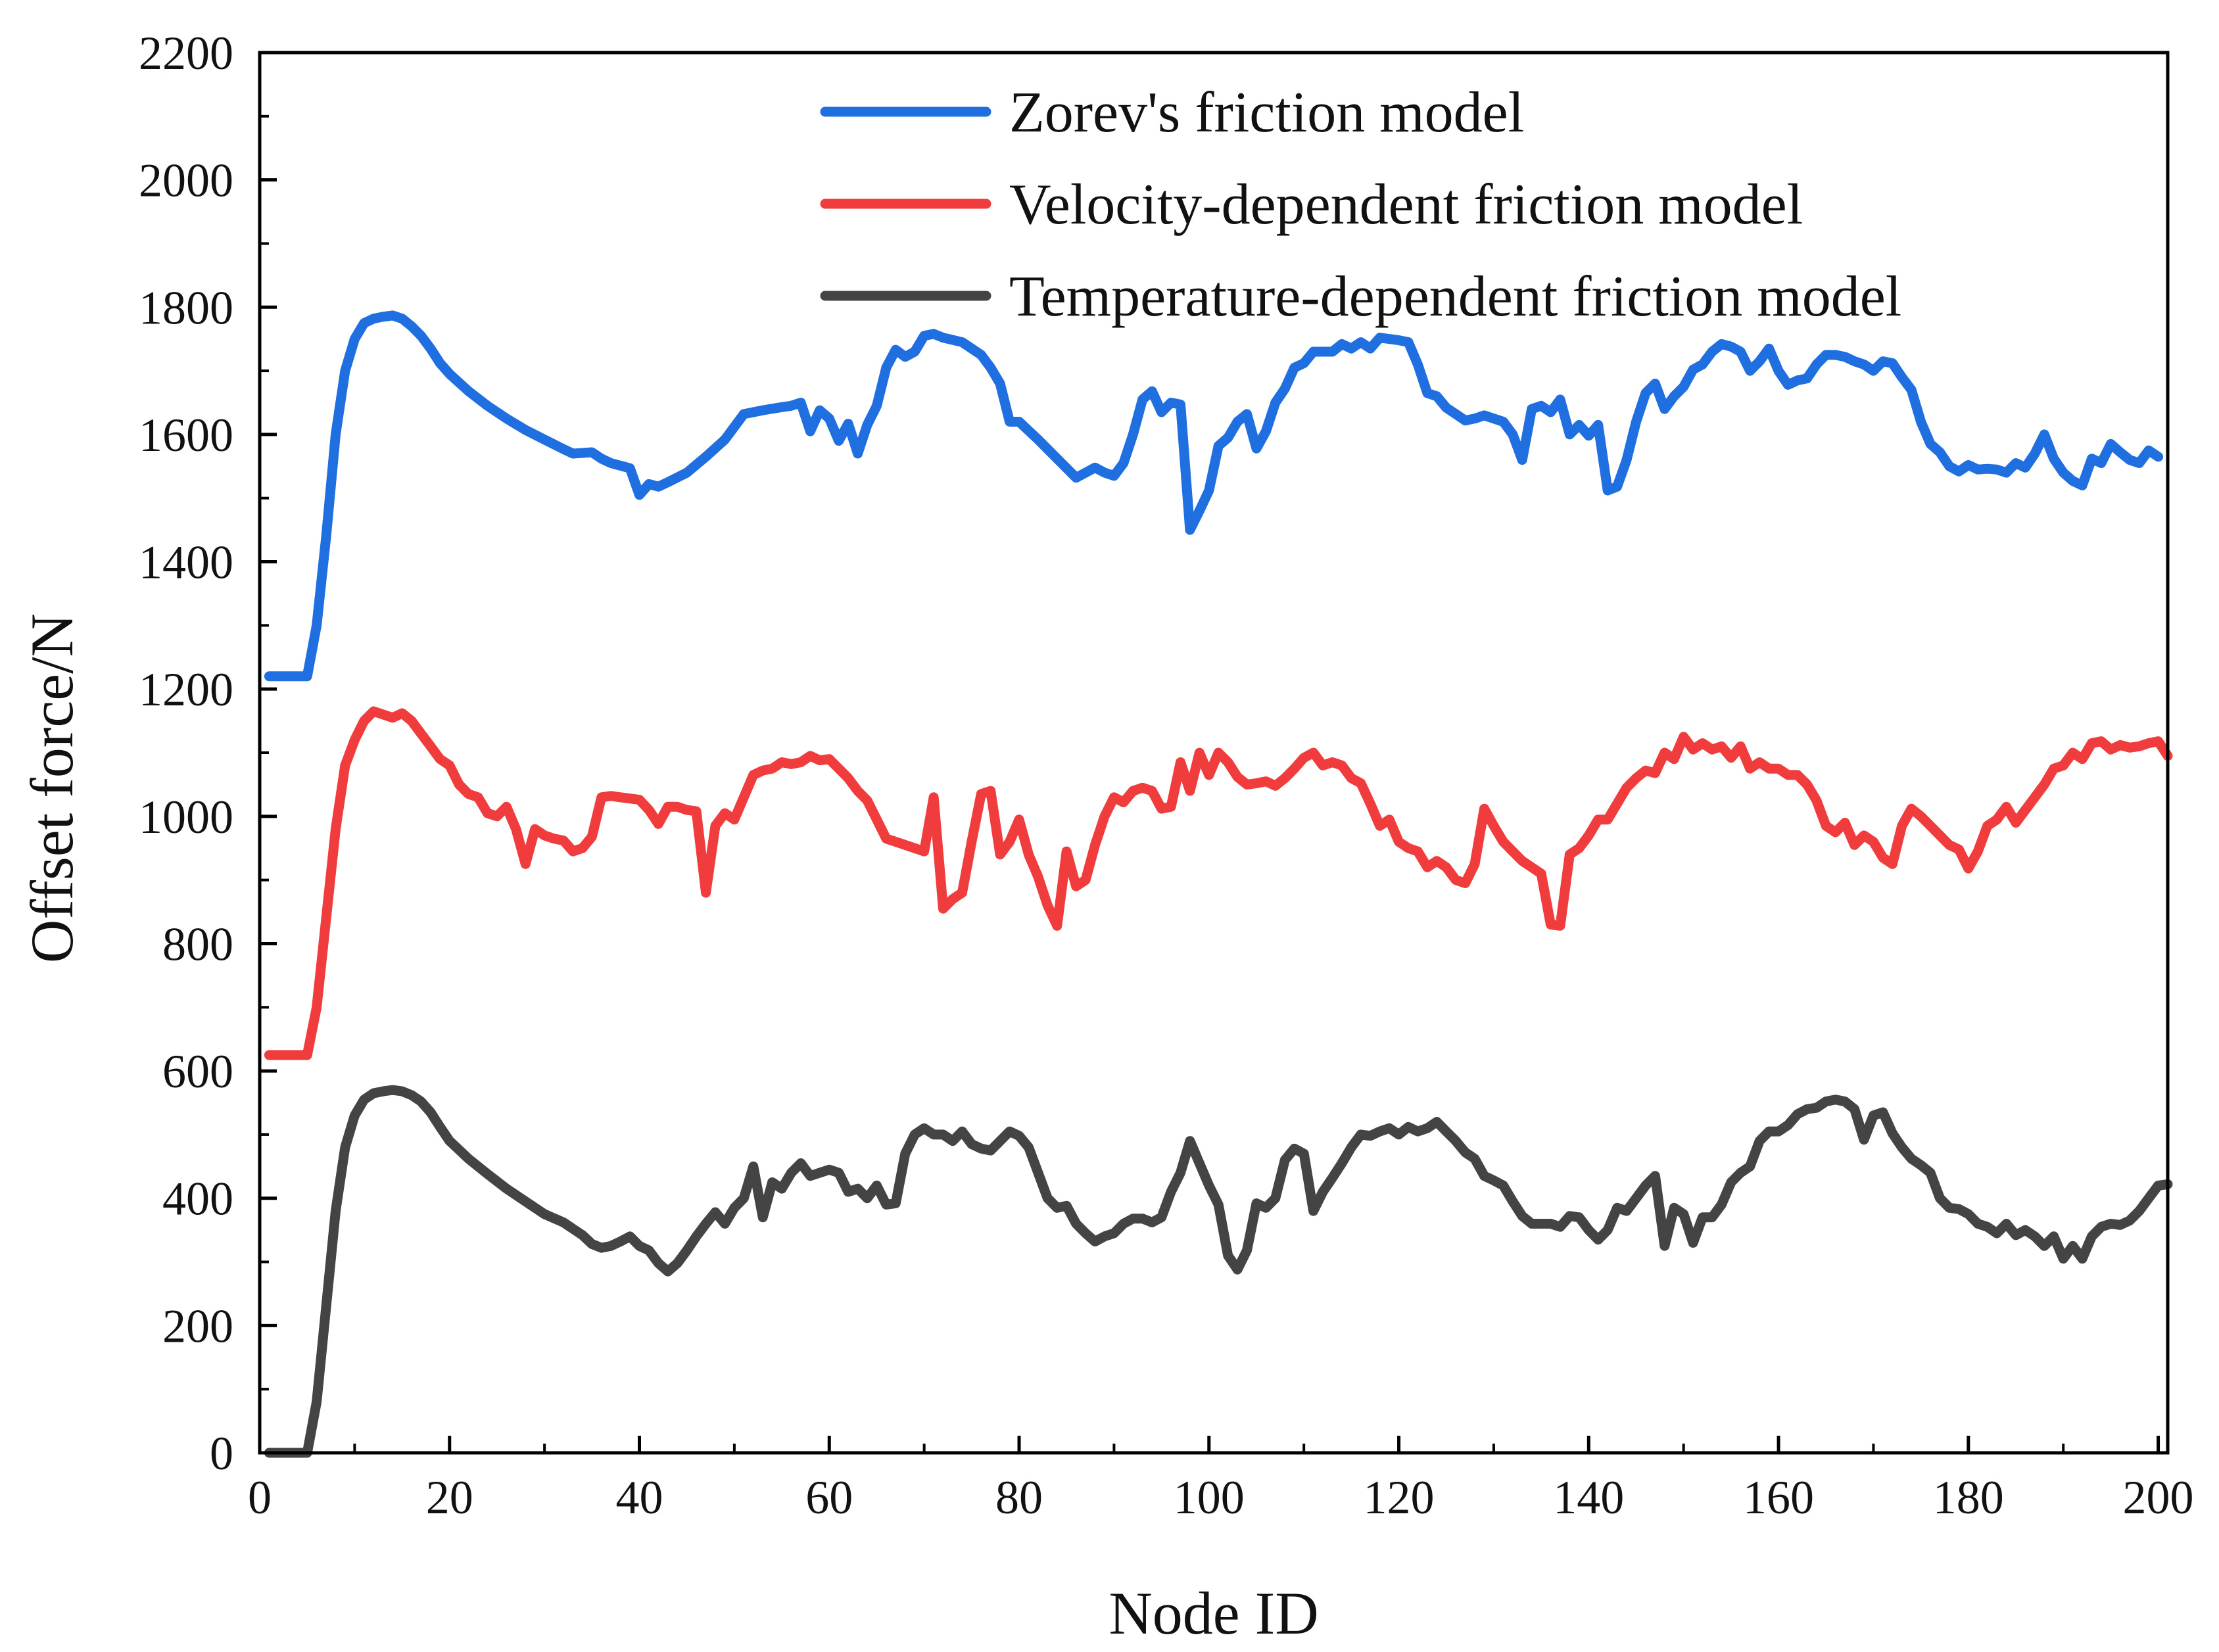 This screenshot has width=2219, height=1652. I want to click on x-tick-label: 160, so click(1778, 1497).